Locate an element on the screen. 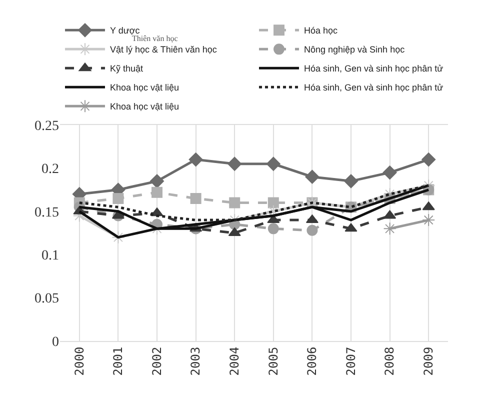 The width and height of the screenshot is (478, 416). x-tick-label: 2001 is located at coordinates (118, 361).